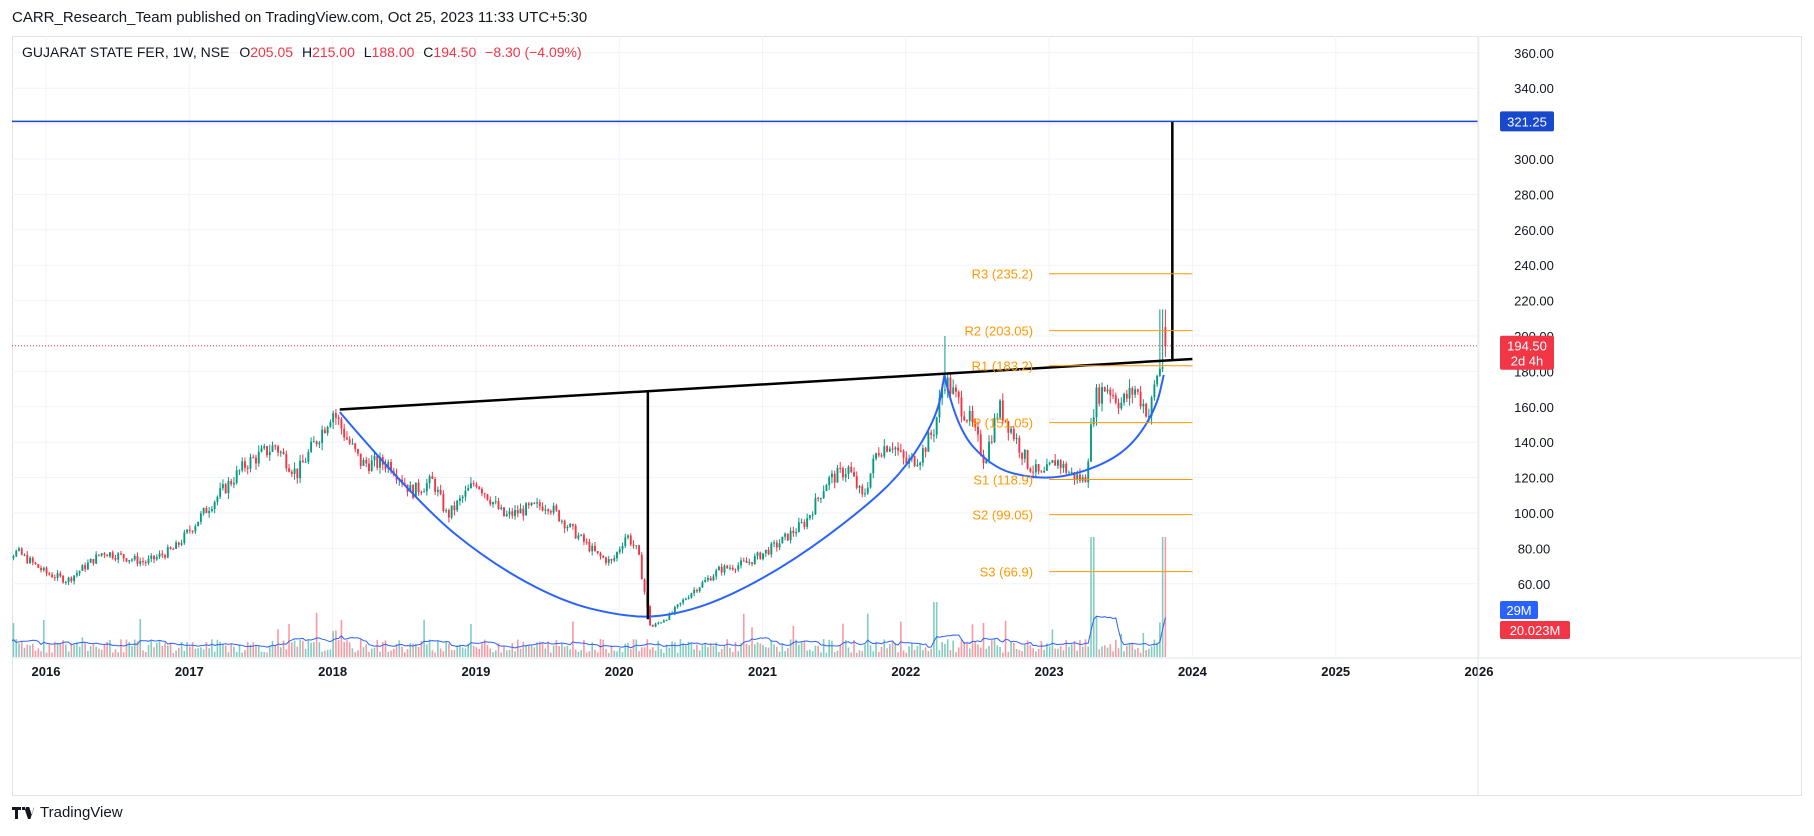 This screenshot has width=1814, height=836. Describe the element at coordinates (1535, 630) in the screenshot. I see `volume-label: 20.023M` at that location.